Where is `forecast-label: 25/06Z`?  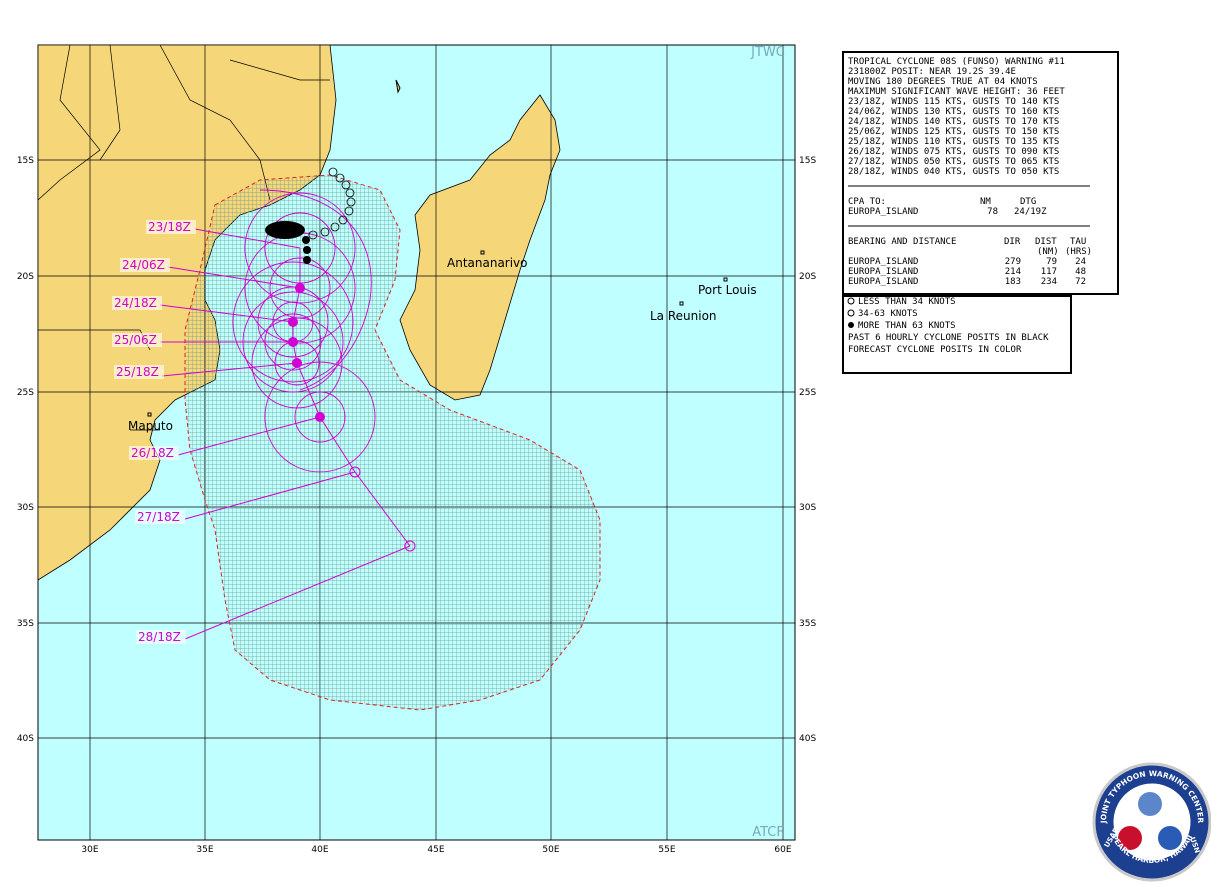
forecast-label: 25/06Z is located at coordinates (135, 340).